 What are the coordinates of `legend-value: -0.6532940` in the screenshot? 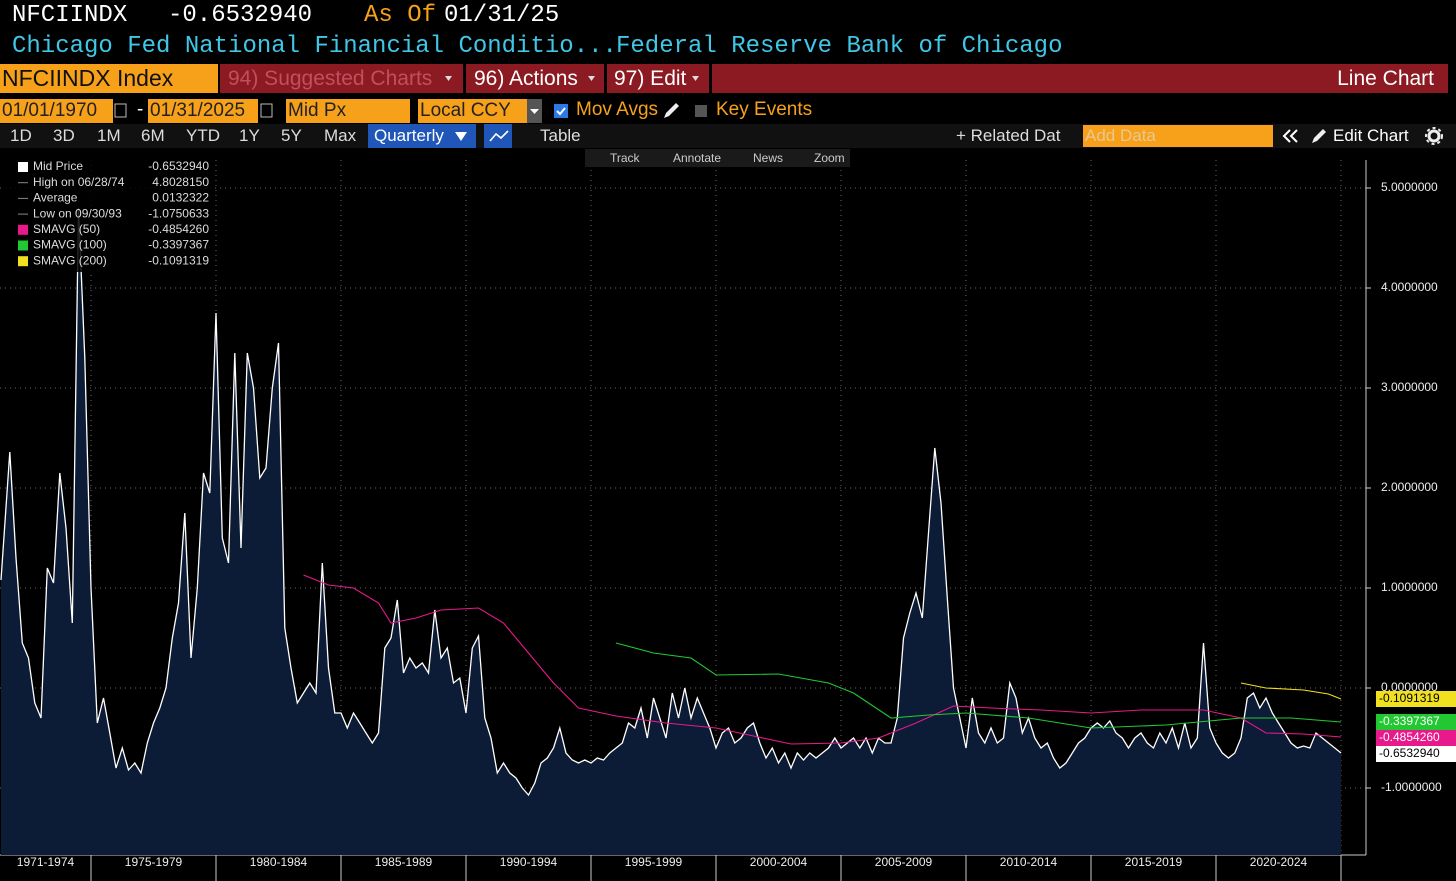 It's located at (178, 166).